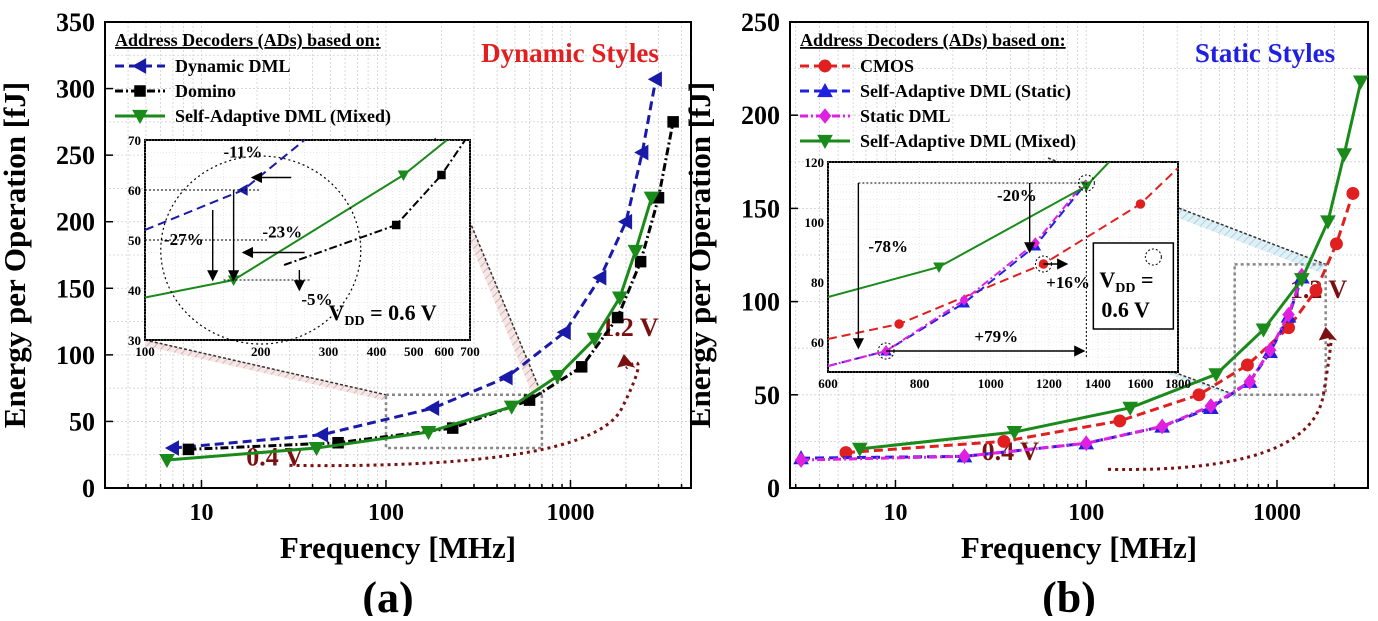 This screenshot has height=621, width=1378. I want to click on inset-x-tick-label: 1400, so click(1098, 383).